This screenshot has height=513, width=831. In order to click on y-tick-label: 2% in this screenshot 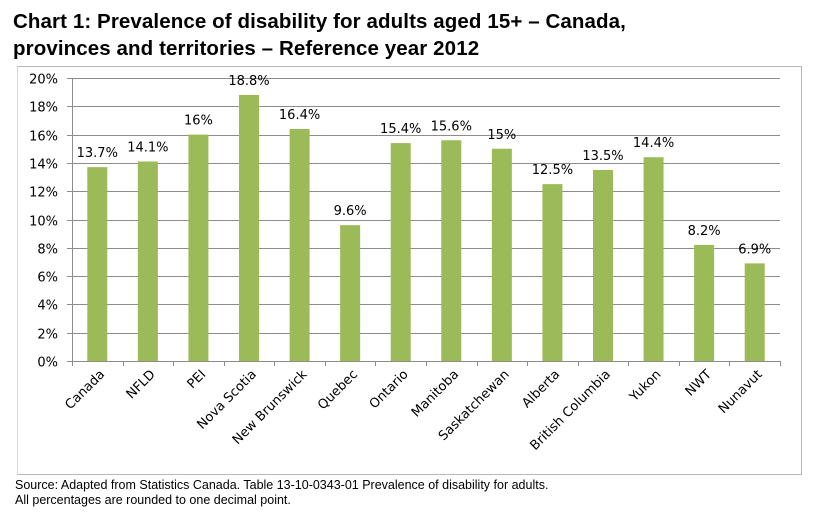, I will do `click(47, 335)`.